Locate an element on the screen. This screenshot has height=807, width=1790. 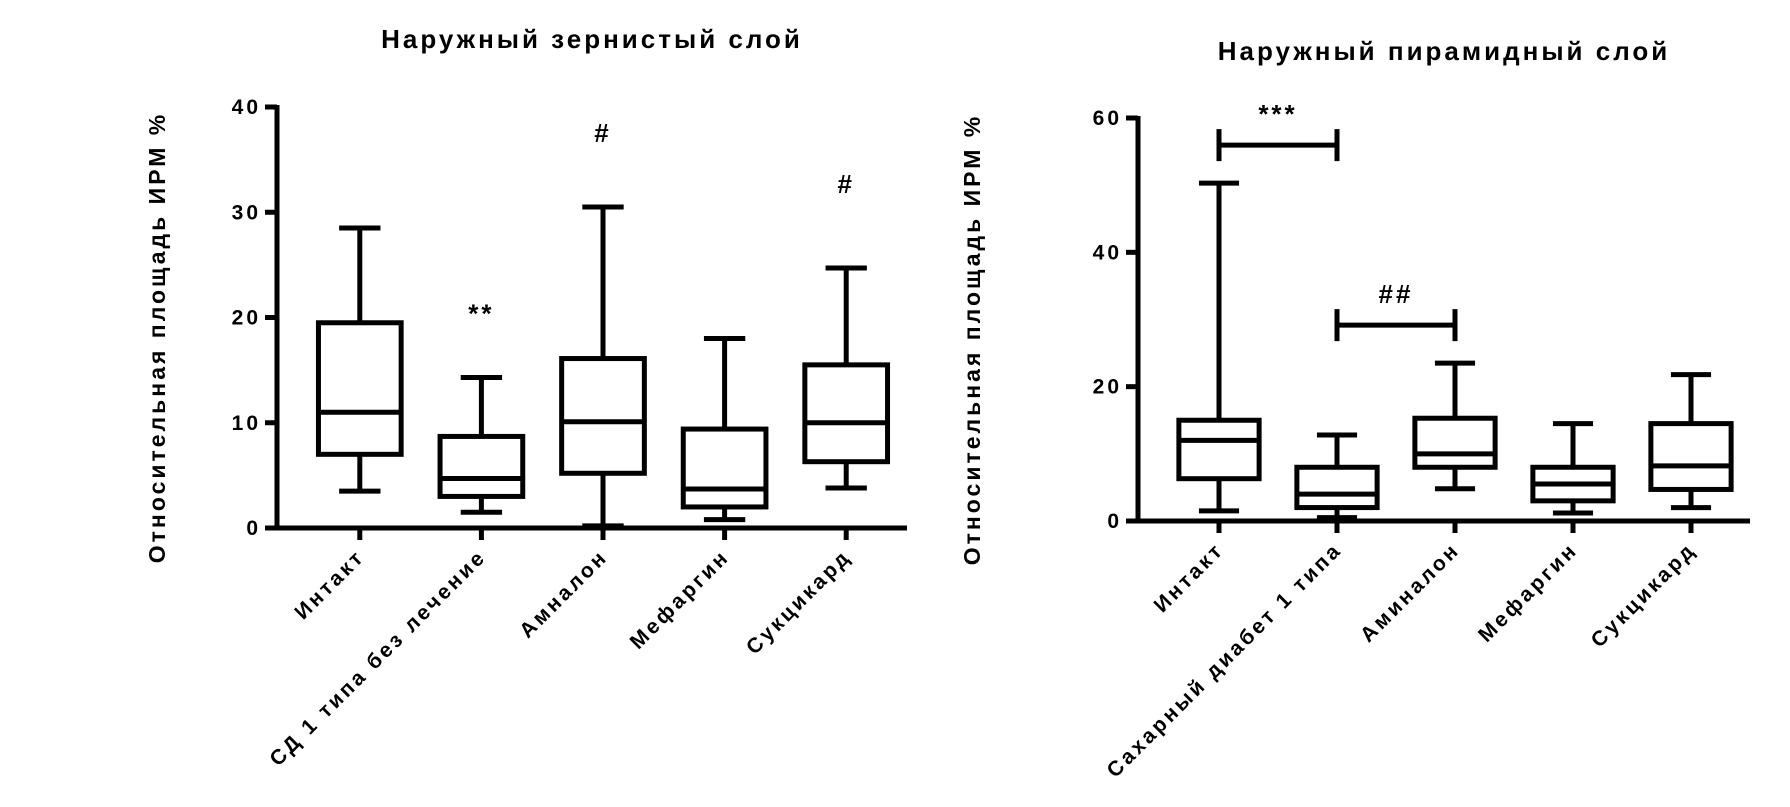
chart-title: Наружный зернистый слой is located at coordinates (592, 39).